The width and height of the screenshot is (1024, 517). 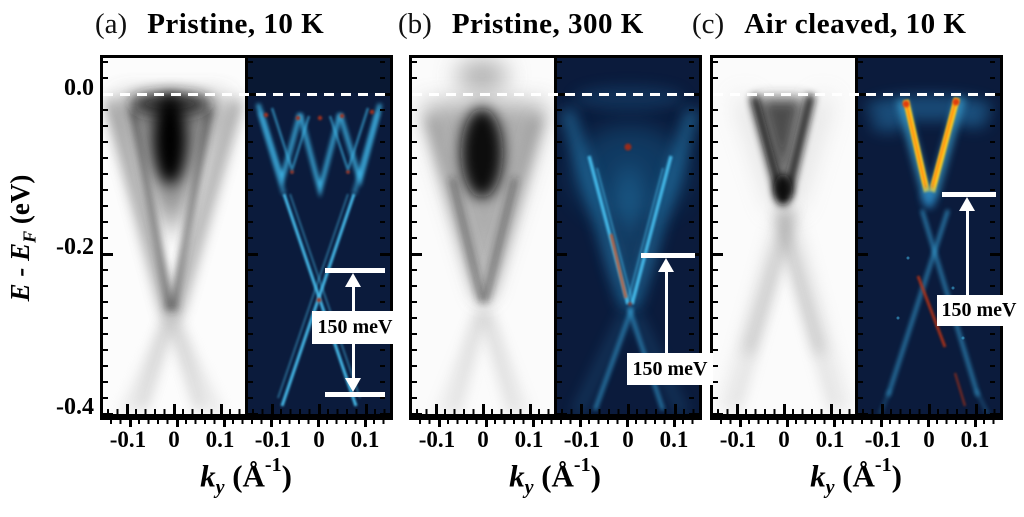 I want to click on grayscale-spectrum-c, so click(x=784, y=236).